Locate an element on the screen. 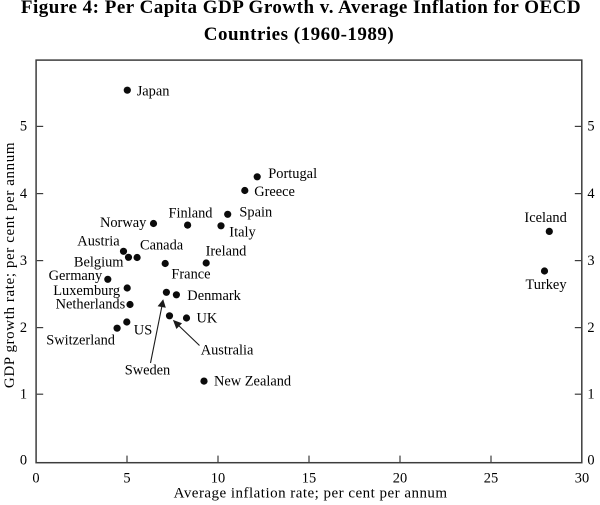 This screenshot has width=600, height=505. svg-text: Spain is located at coordinates (255, 212).